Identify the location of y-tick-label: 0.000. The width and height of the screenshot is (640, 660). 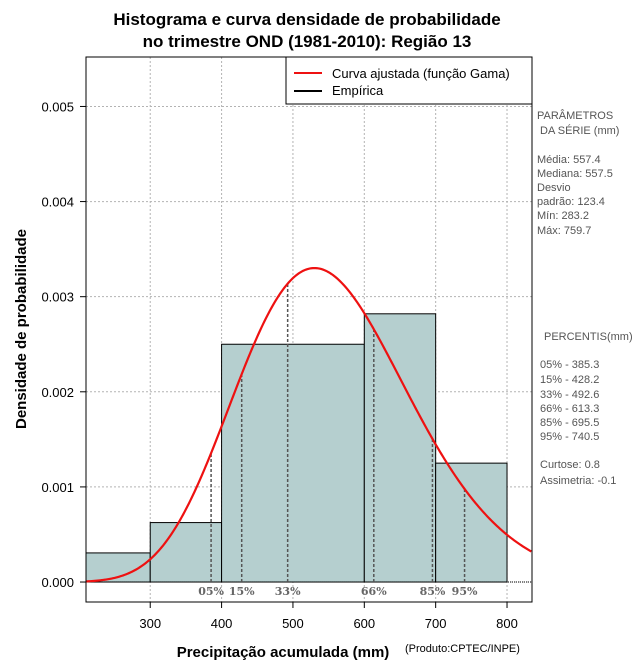
(57, 582).